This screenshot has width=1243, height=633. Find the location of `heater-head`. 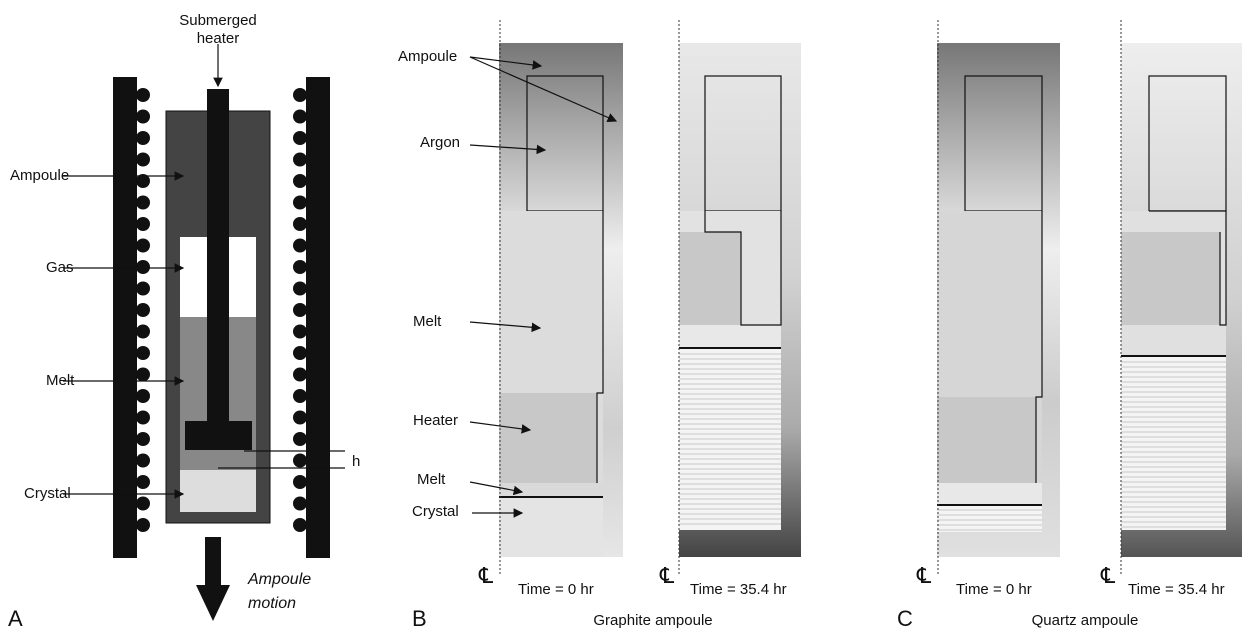

heater-head is located at coordinates (218, 435).